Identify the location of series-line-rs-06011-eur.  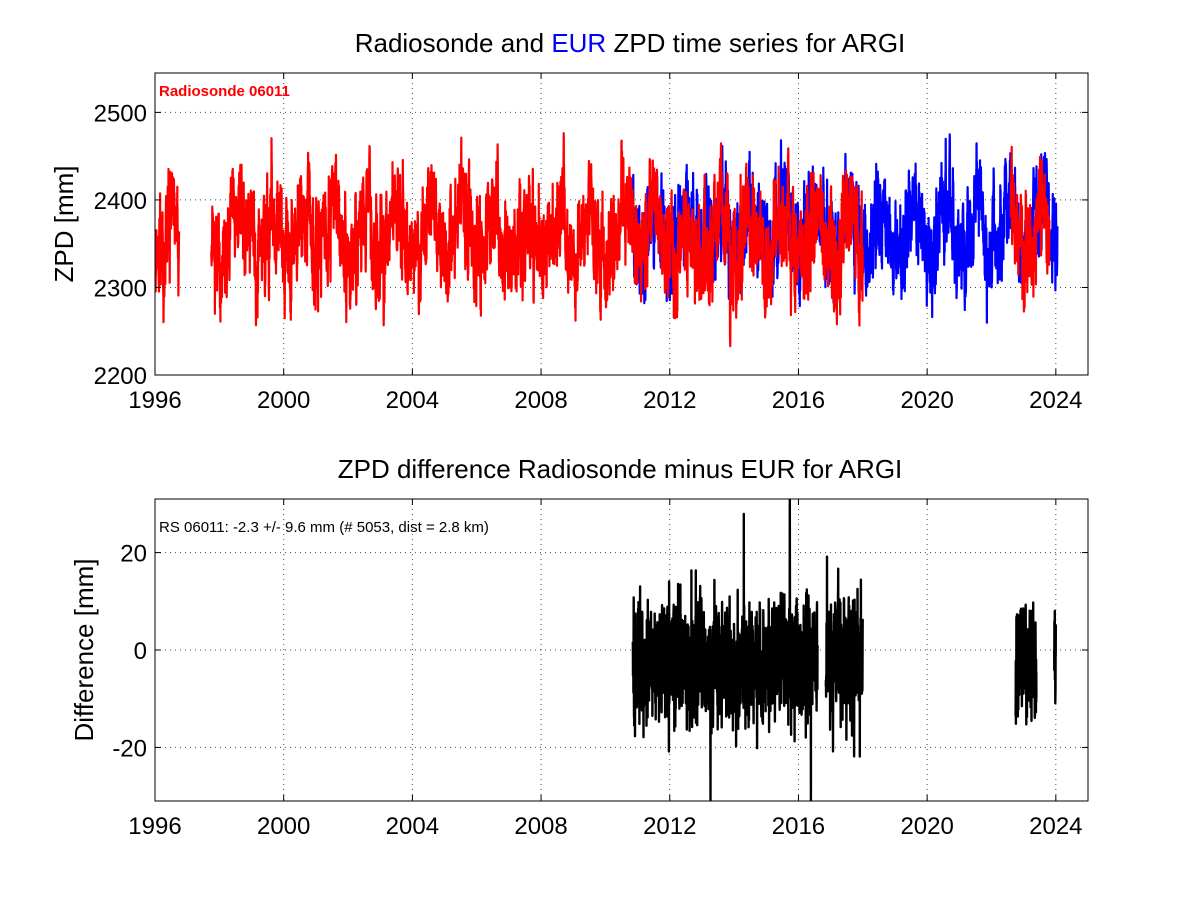
(844, 650).